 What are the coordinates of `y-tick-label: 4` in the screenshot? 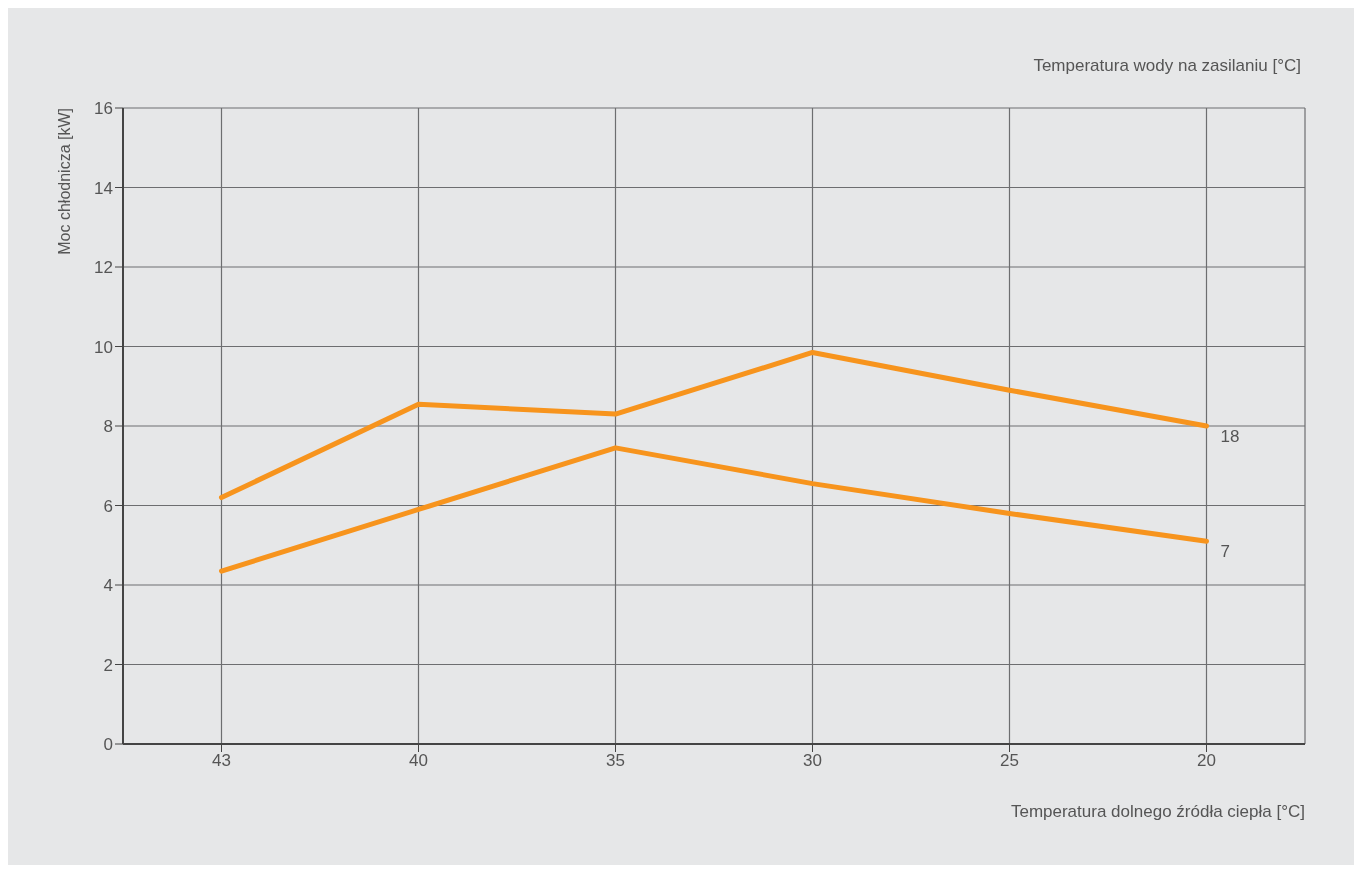 It's located at (108, 586).